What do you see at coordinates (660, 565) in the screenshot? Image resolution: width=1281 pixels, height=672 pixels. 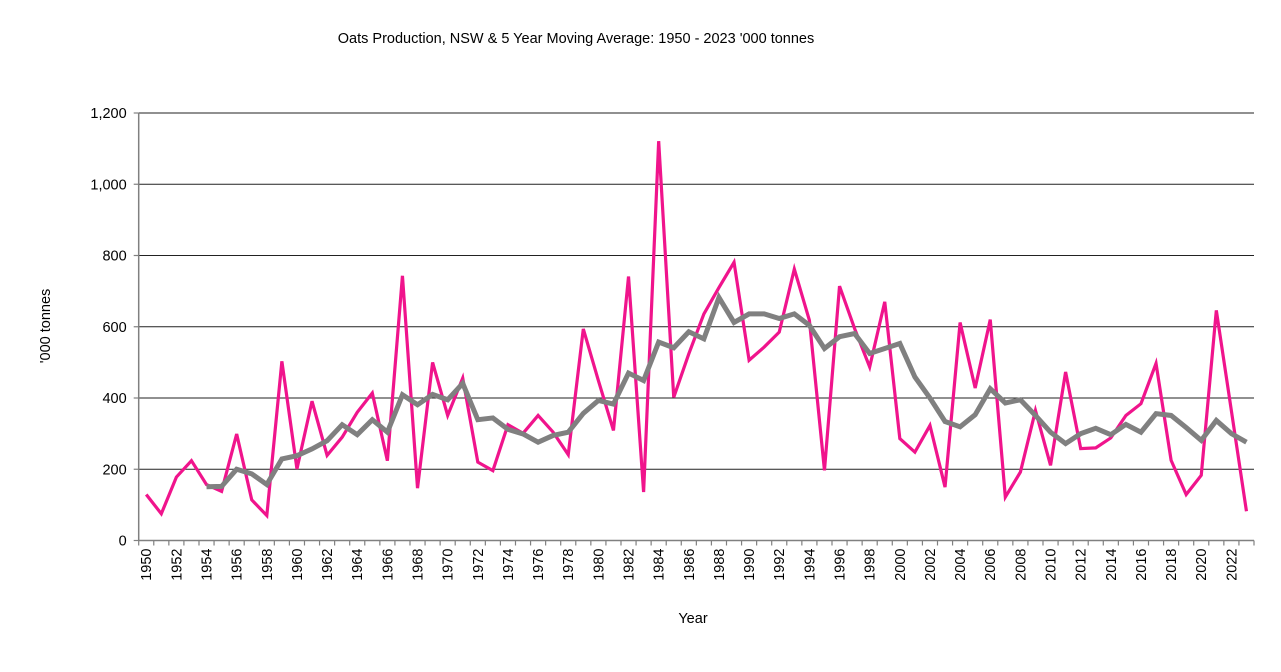 I see `x-tick-label: 1984` at bounding box center [660, 565].